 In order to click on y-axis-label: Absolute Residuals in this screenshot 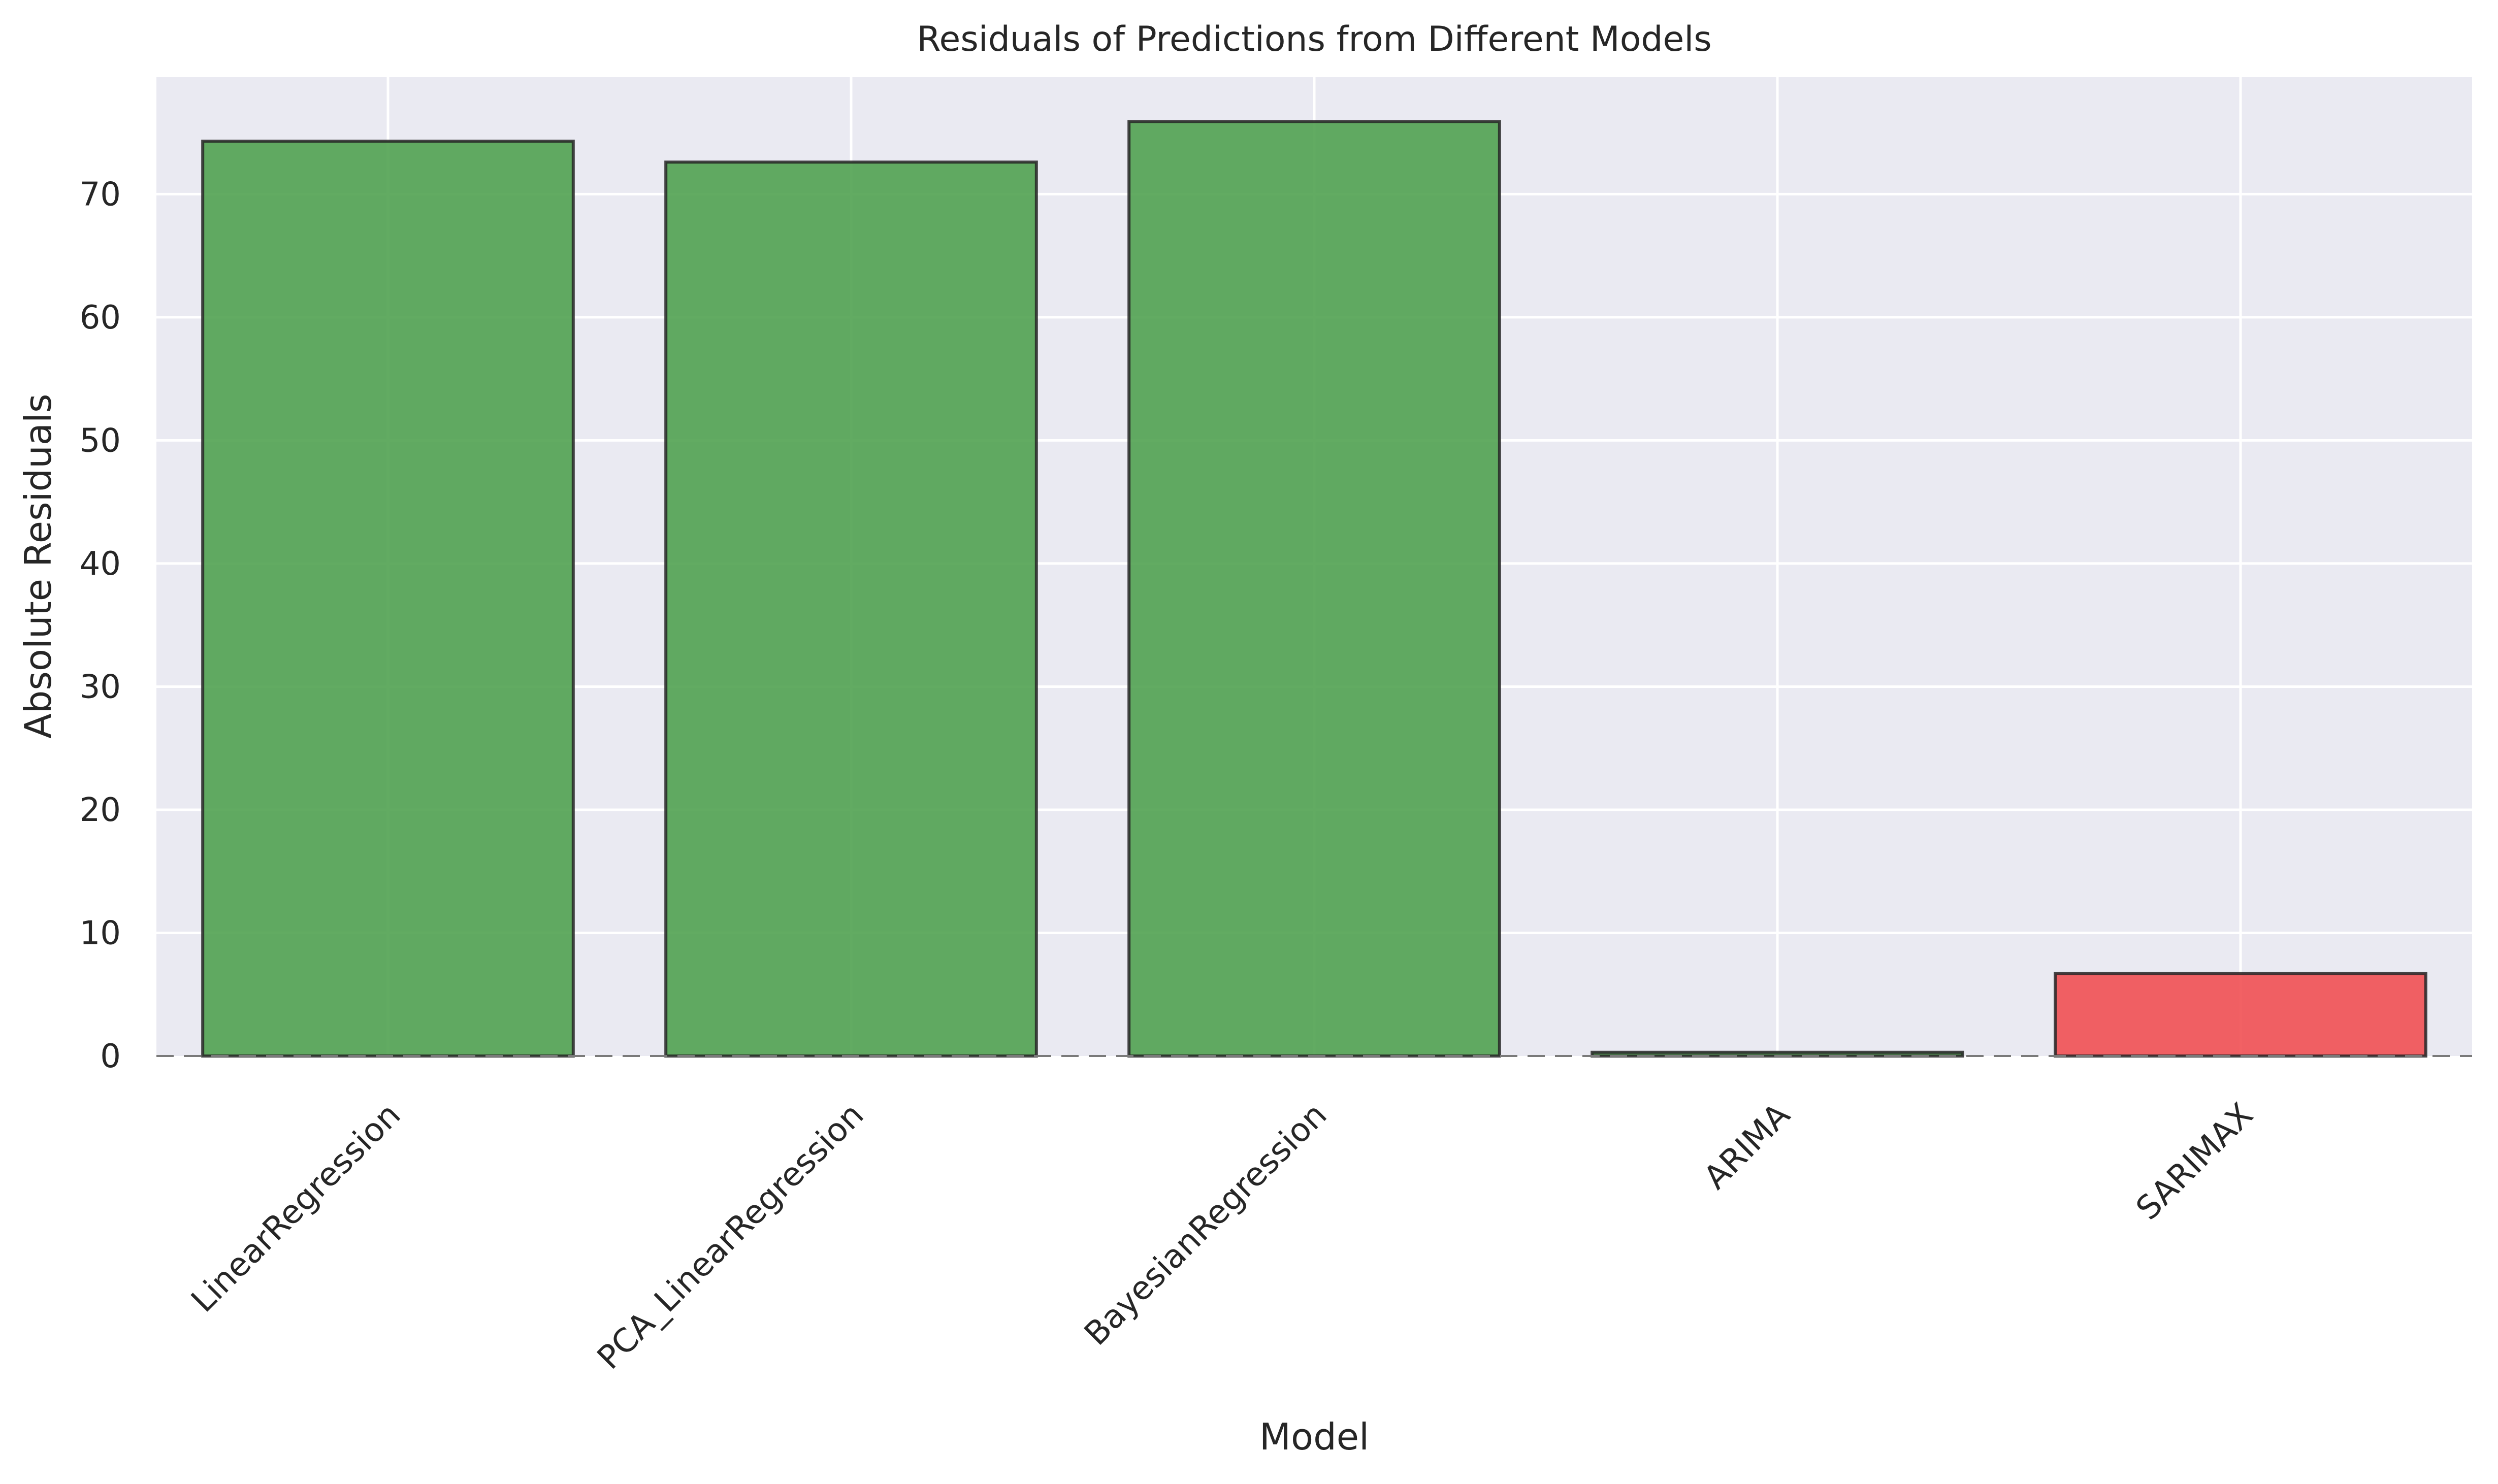, I will do `click(38, 565)`.